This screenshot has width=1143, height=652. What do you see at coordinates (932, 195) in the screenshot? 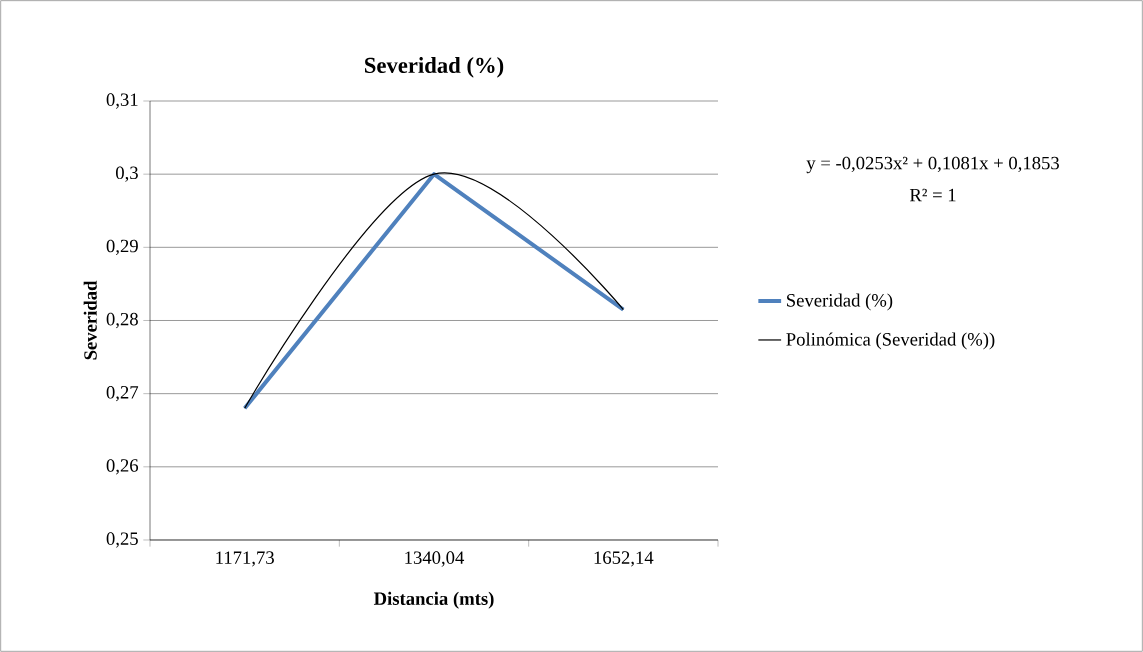
I see `text: R² = 1` at bounding box center [932, 195].